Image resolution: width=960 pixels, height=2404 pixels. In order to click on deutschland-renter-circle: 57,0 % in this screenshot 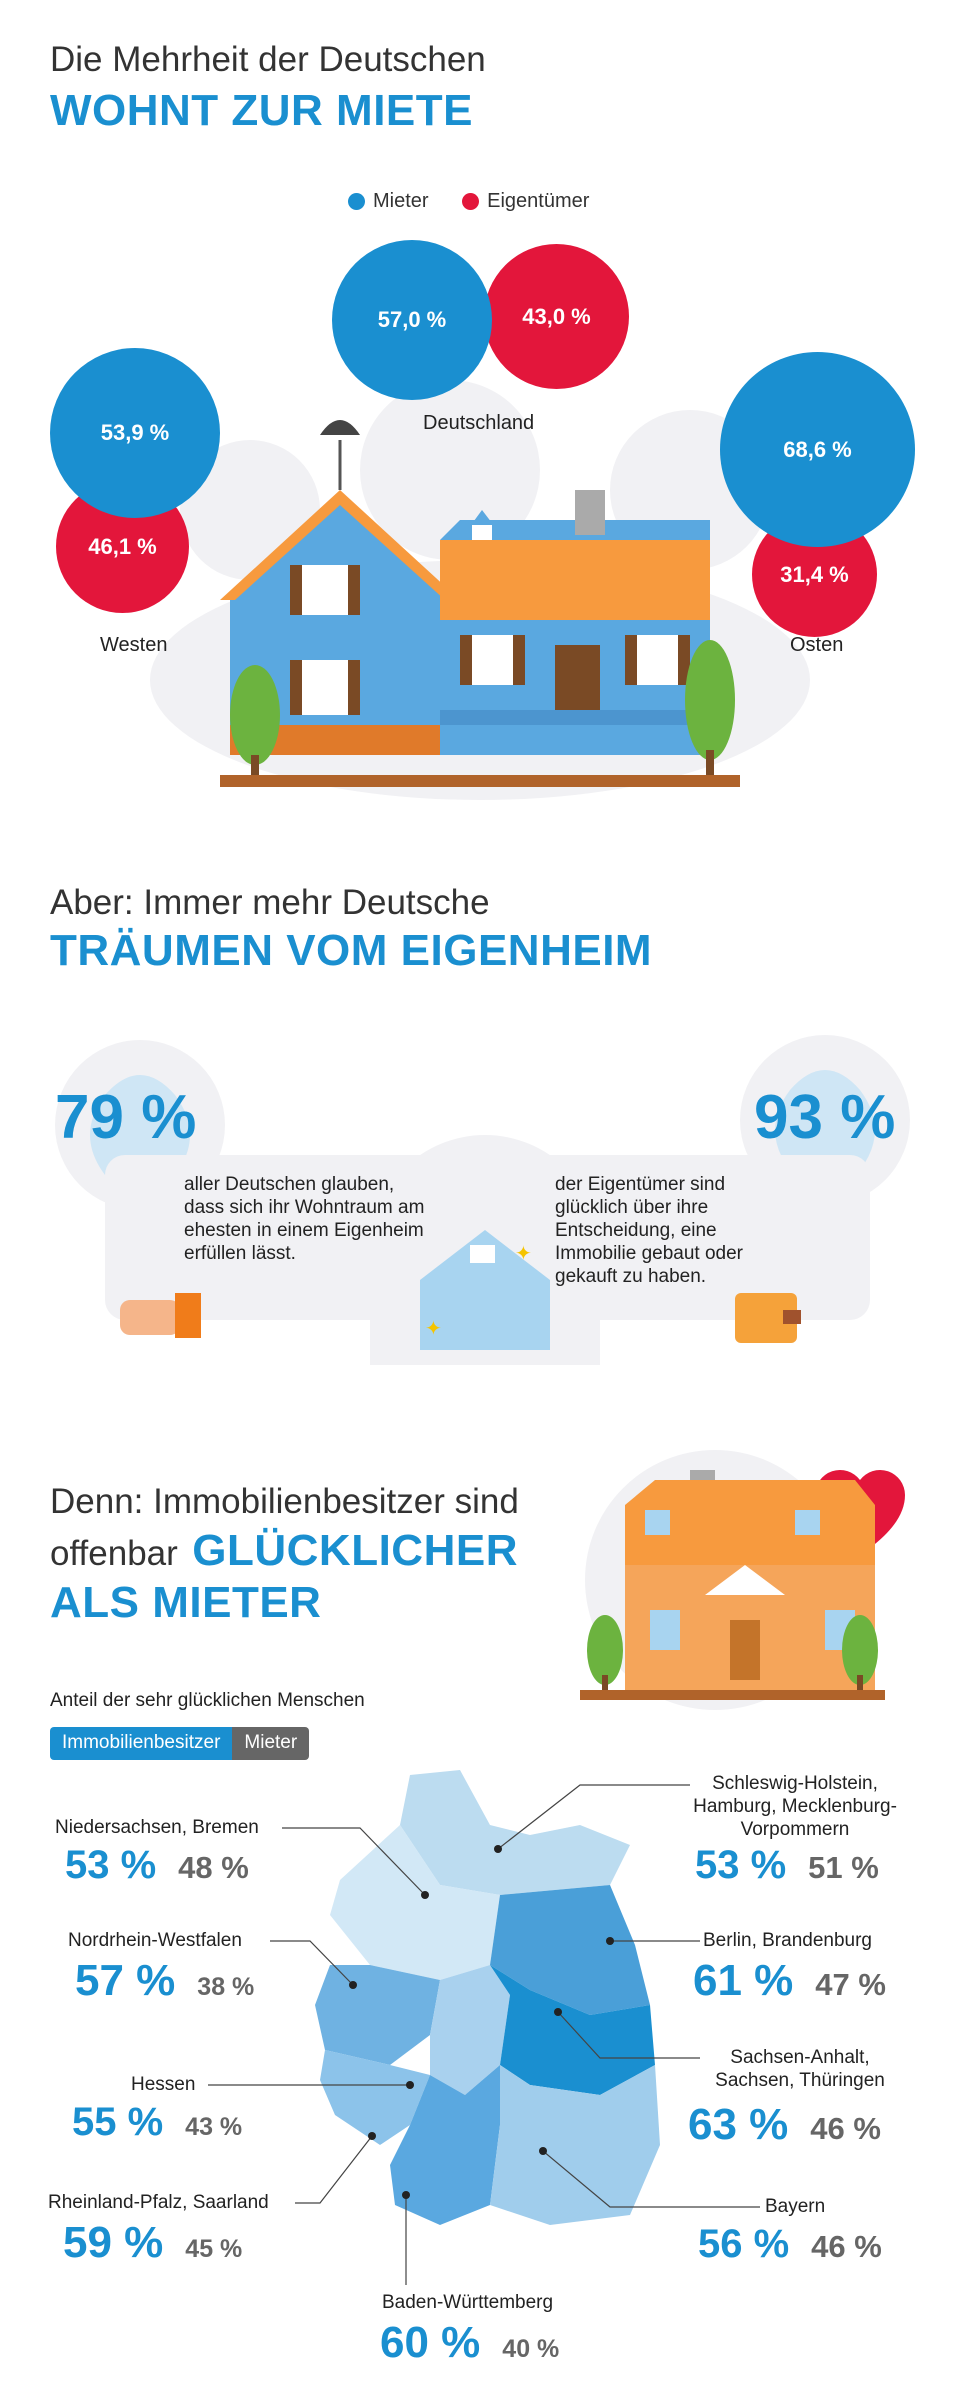, I will do `click(412, 320)`.